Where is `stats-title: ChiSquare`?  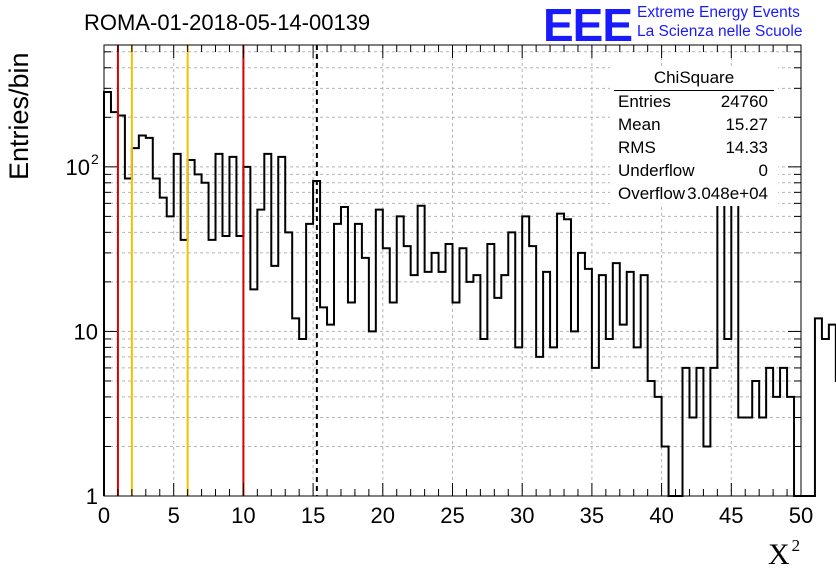
stats-title: ChiSquare is located at coordinates (694, 77).